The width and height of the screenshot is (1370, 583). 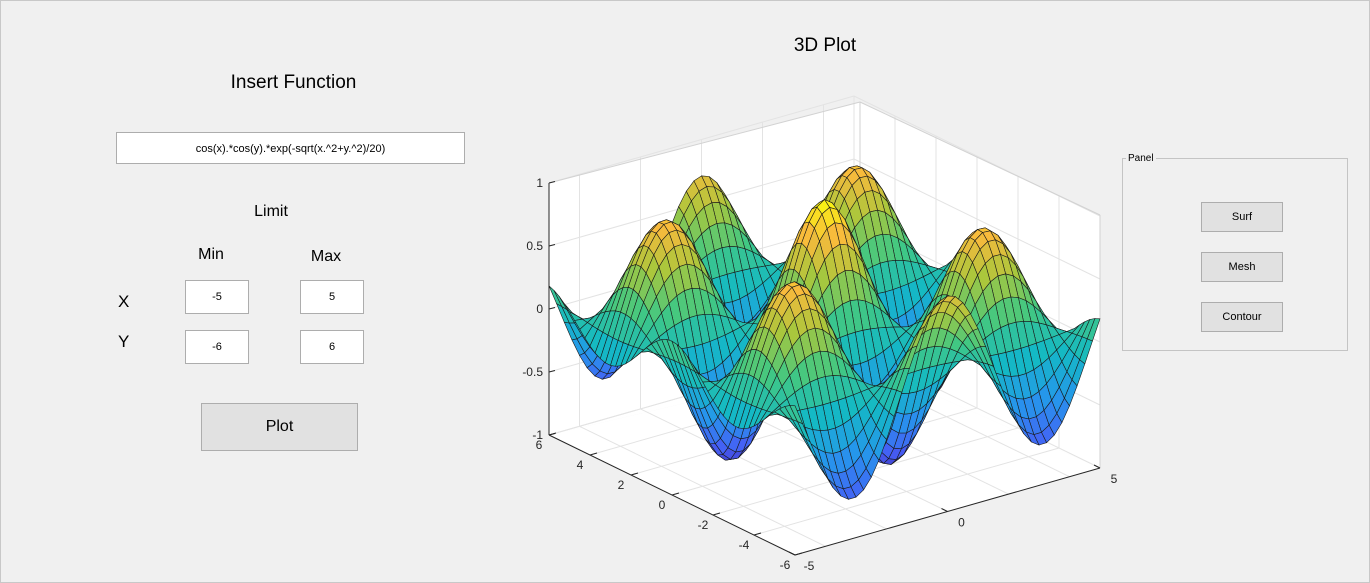 I want to click on limit-label: Limit, so click(x=271, y=211).